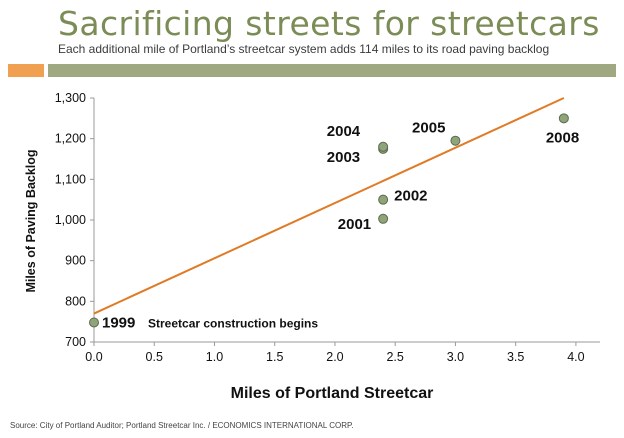 Image resolution: width=624 pixels, height=438 pixels. Describe the element at coordinates (26, 70) in the screenshot. I see `accent-bar-orange` at that location.